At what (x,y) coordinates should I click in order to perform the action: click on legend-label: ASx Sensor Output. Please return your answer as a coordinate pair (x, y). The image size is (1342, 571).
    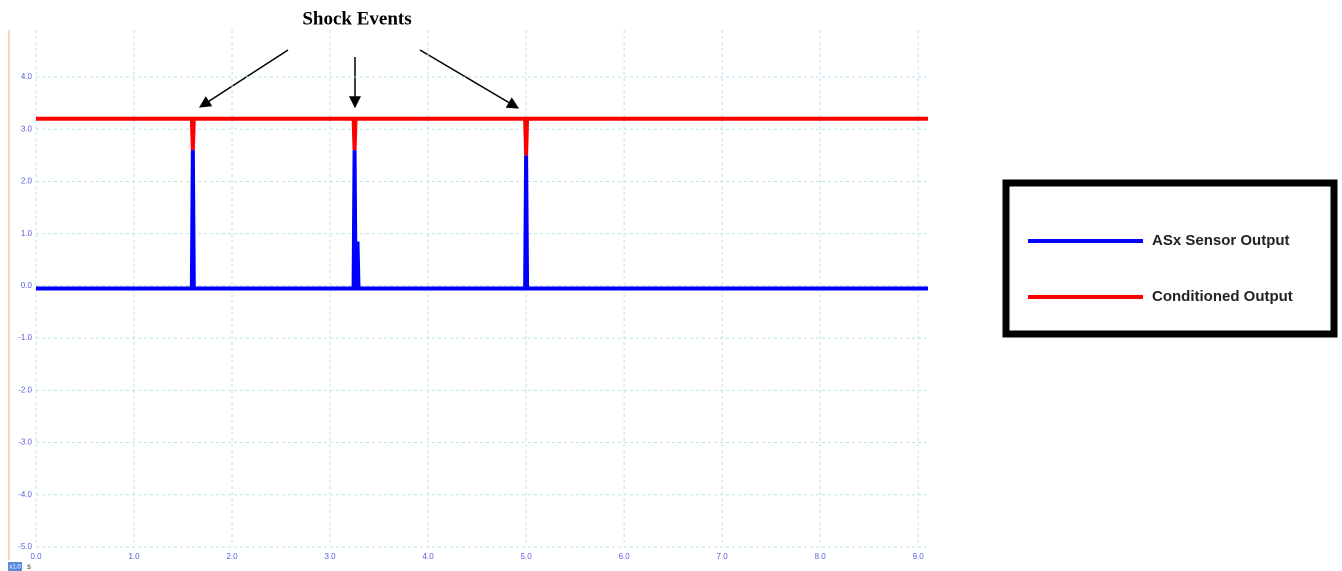
    Looking at the image, I should click on (1221, 240).